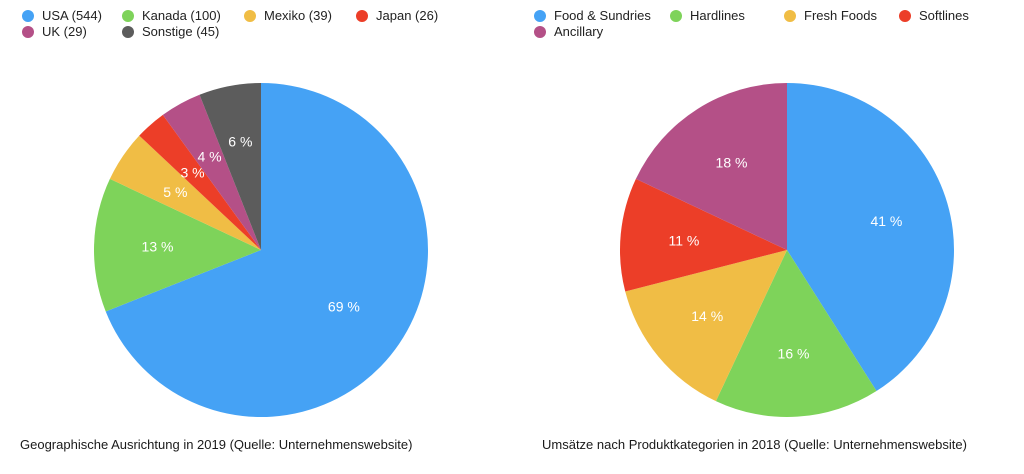 The height and width of the screenshot is (474, 1024). I want to click on slice-label-uk: 4 %, so click(209, 156).